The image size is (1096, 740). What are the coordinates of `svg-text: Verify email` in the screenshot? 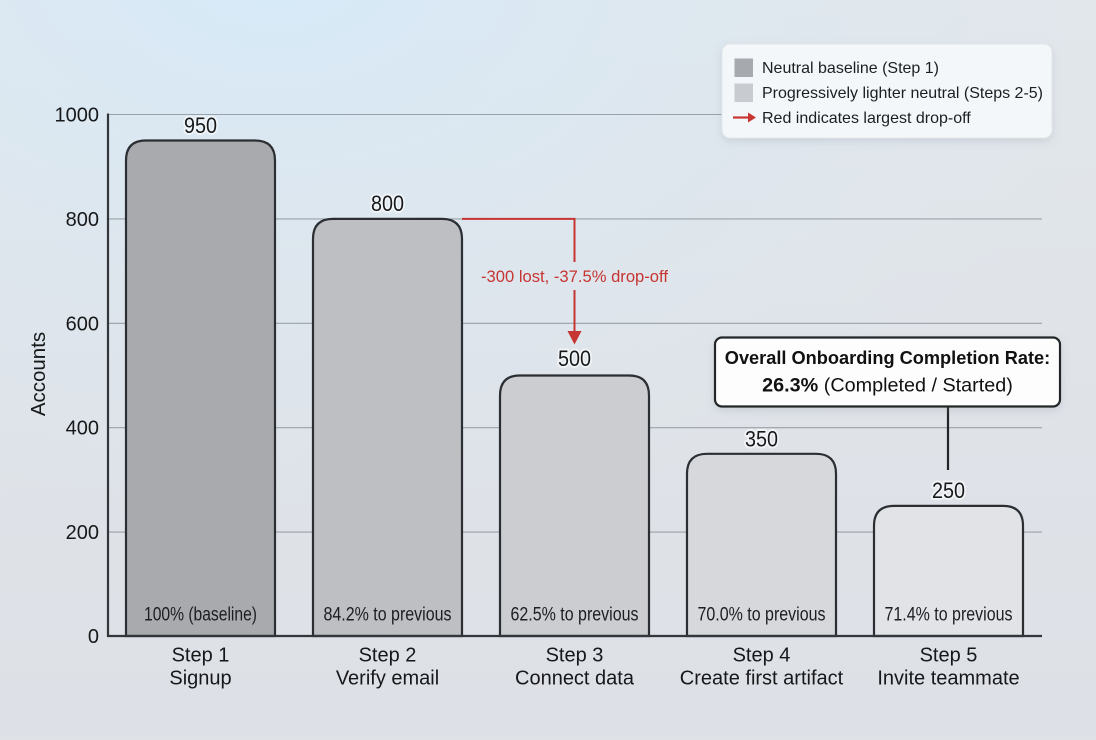 It's located at (387, 679).